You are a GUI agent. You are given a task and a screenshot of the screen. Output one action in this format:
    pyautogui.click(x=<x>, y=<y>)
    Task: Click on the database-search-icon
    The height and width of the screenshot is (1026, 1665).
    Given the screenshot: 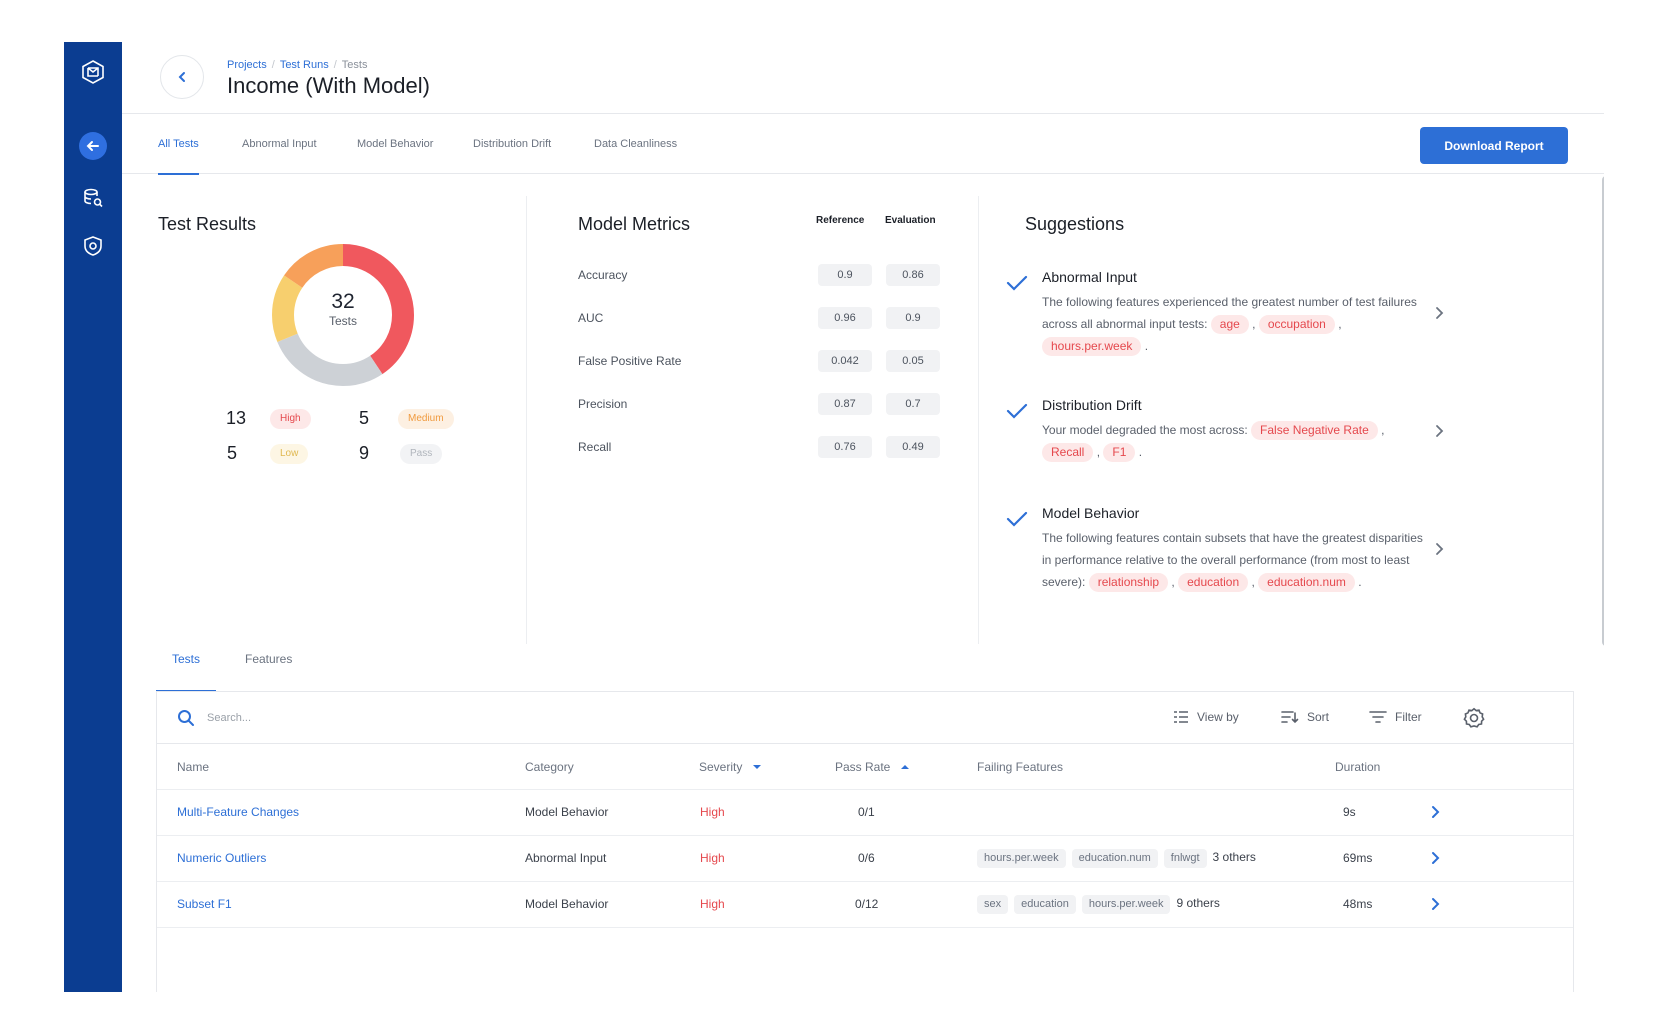 What is the action you would take?
    pyautogui.click(x=93, y=198)
    